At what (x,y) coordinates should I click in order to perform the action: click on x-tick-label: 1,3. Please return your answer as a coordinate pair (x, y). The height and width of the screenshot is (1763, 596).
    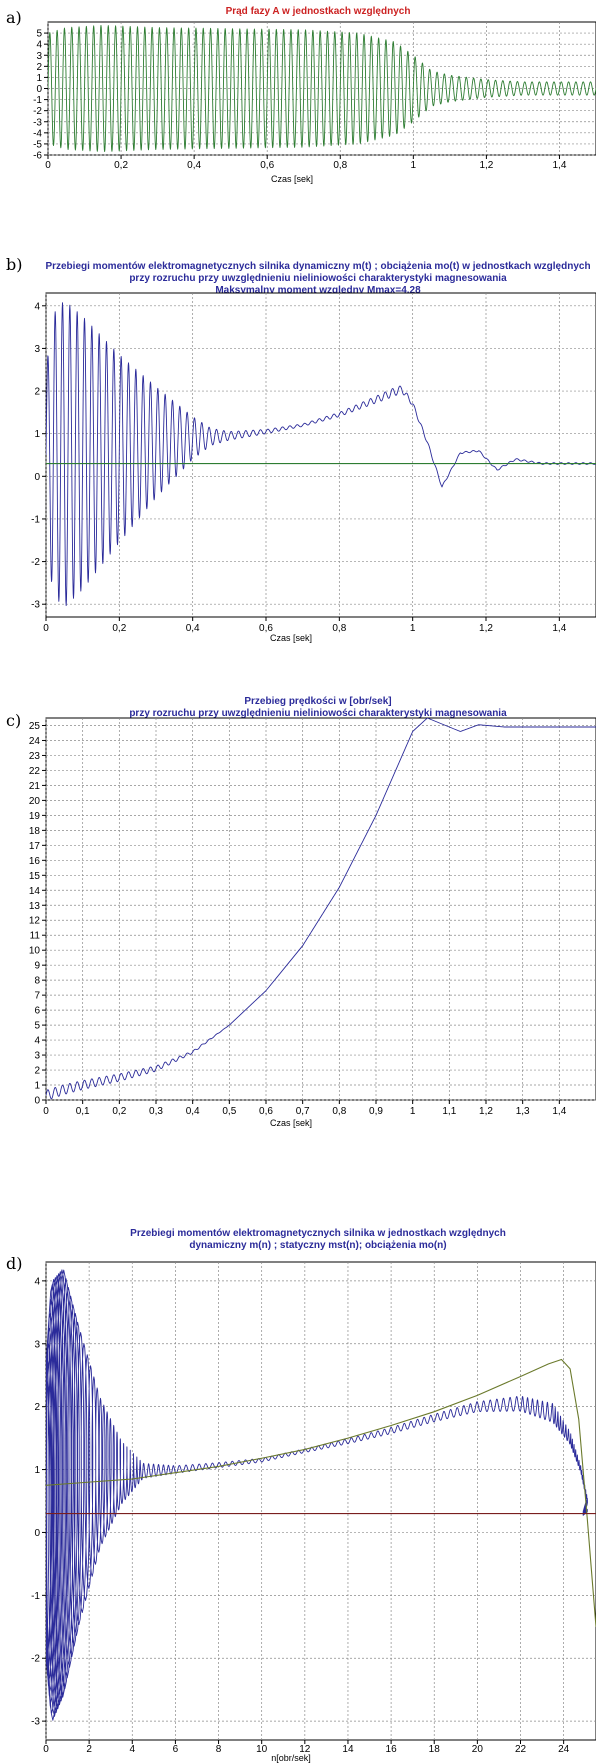
    Looking at the image, I should click on (523, 1111).